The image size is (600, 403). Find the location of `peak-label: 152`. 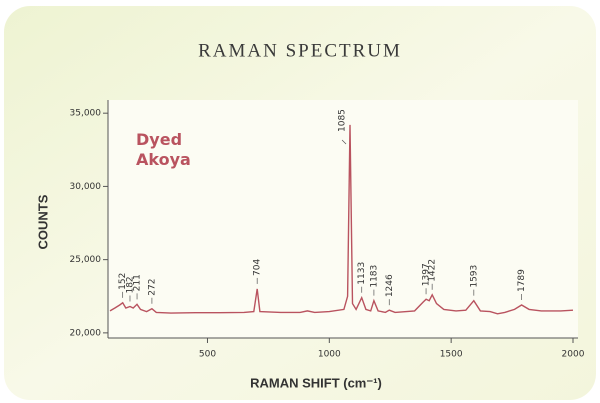

peak-label: 152 is located at coordinates (123, 281).